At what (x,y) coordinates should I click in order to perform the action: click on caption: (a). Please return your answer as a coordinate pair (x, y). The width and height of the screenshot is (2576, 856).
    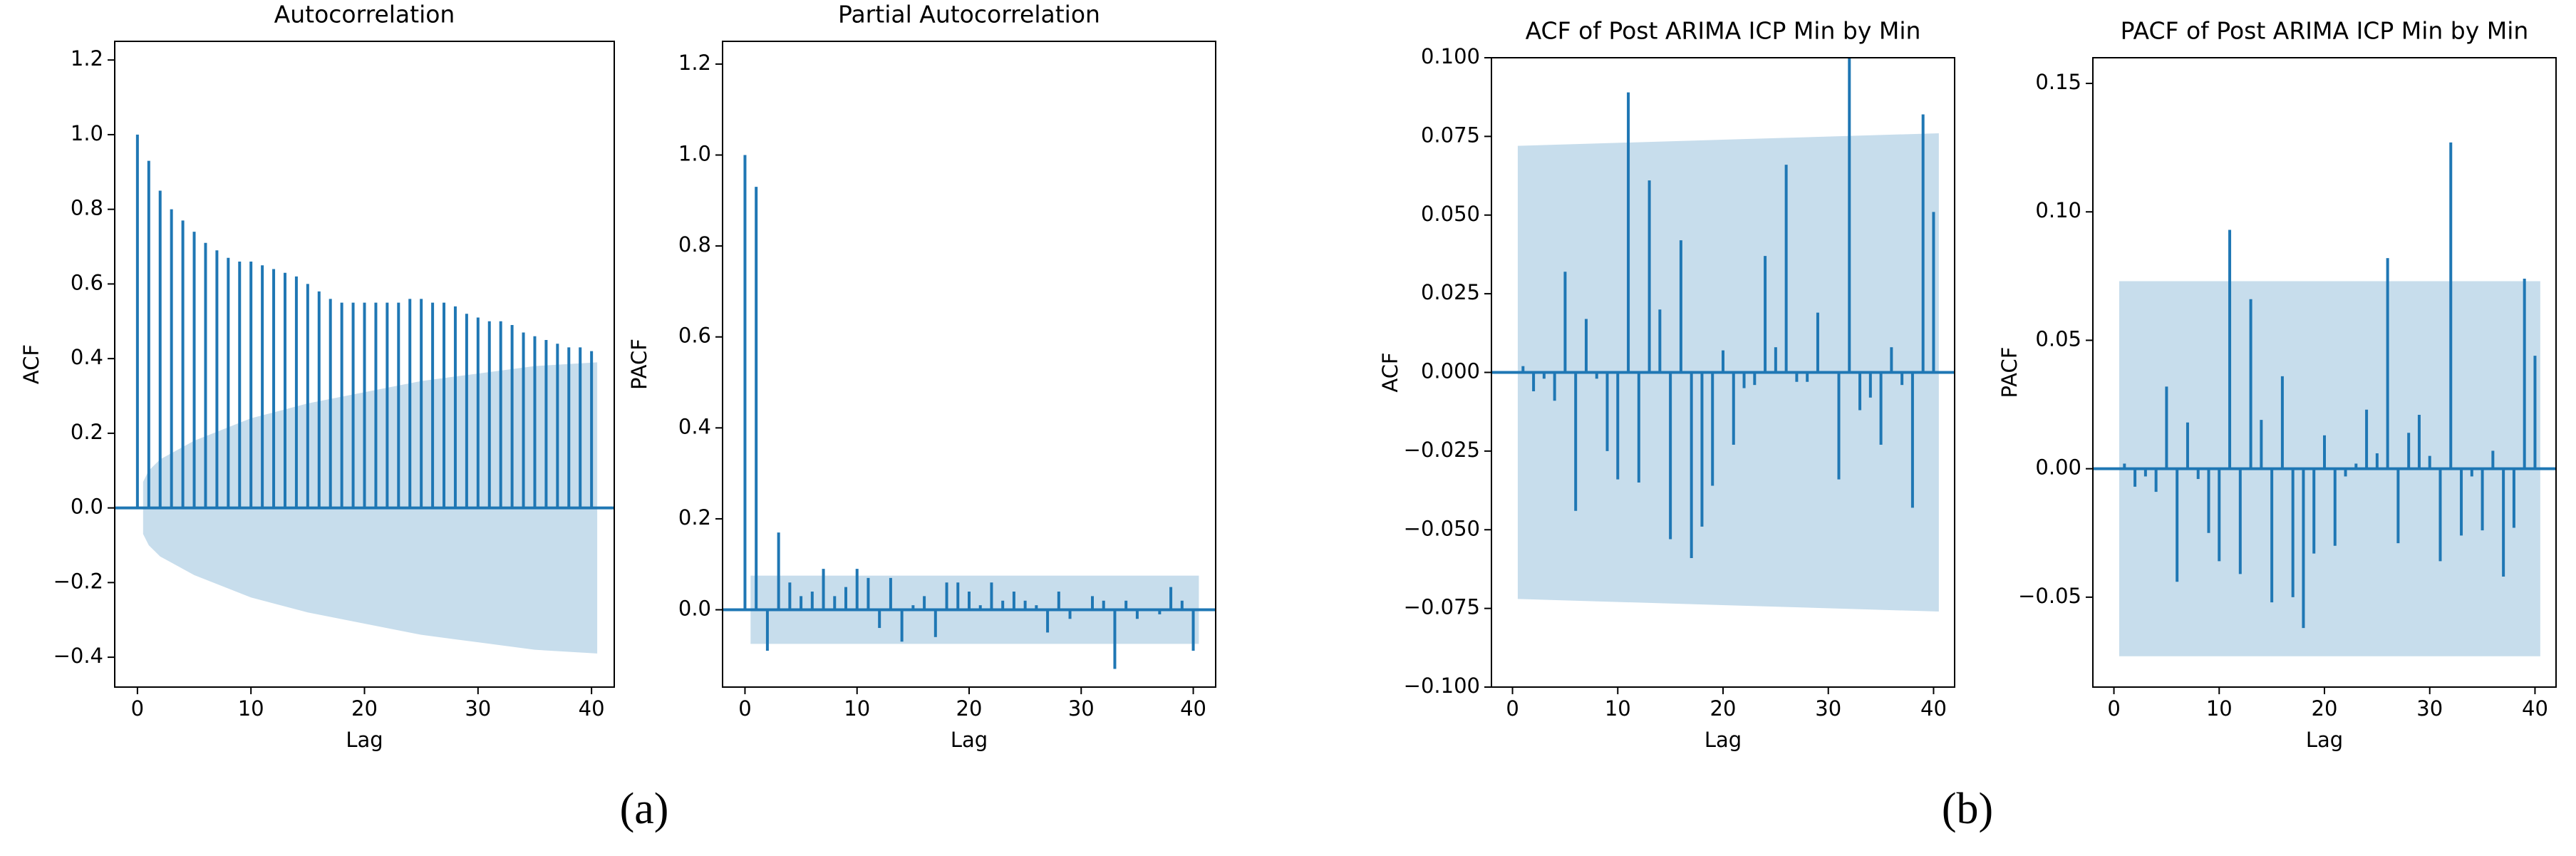
    Looking at the image, I should click on (645, 809).